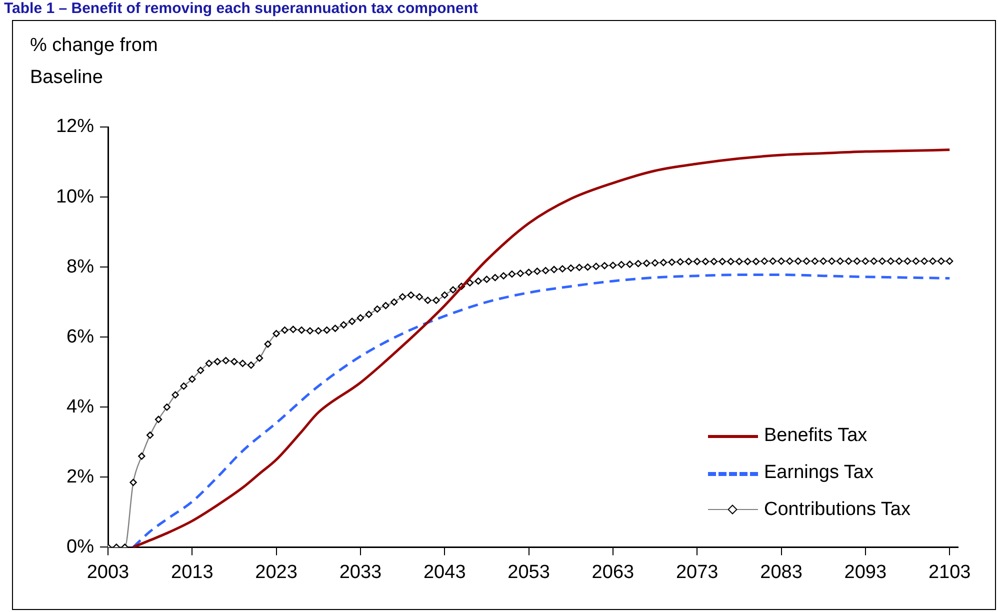 The width and height of the screenshot is (998, 612). Describe the element at coordinates (819, 473) in the screenshot. I see `legend-label: Earnings Tax` at that location.